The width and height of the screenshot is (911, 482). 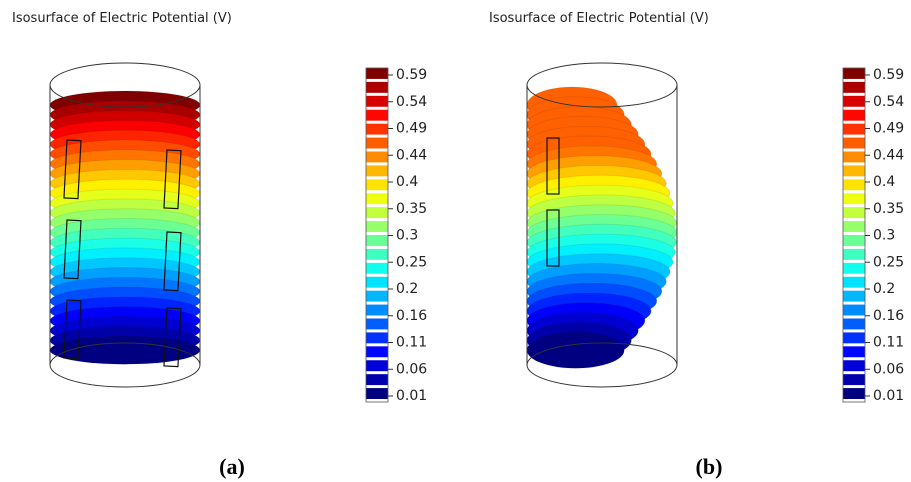 What do you see at coordinates (709, 466) in the screenshot?
I see `panel-caption: (b)` at bounding box center [709, 466].